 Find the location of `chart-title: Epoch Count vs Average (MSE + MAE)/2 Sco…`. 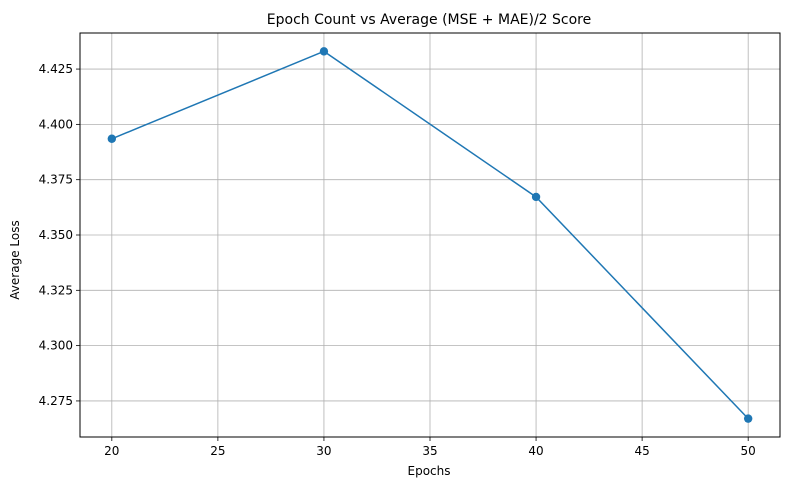

chart-title: Epoch Count vs Average (MSE + MAE)/2 Sco… is located at coordinates (429, 20).